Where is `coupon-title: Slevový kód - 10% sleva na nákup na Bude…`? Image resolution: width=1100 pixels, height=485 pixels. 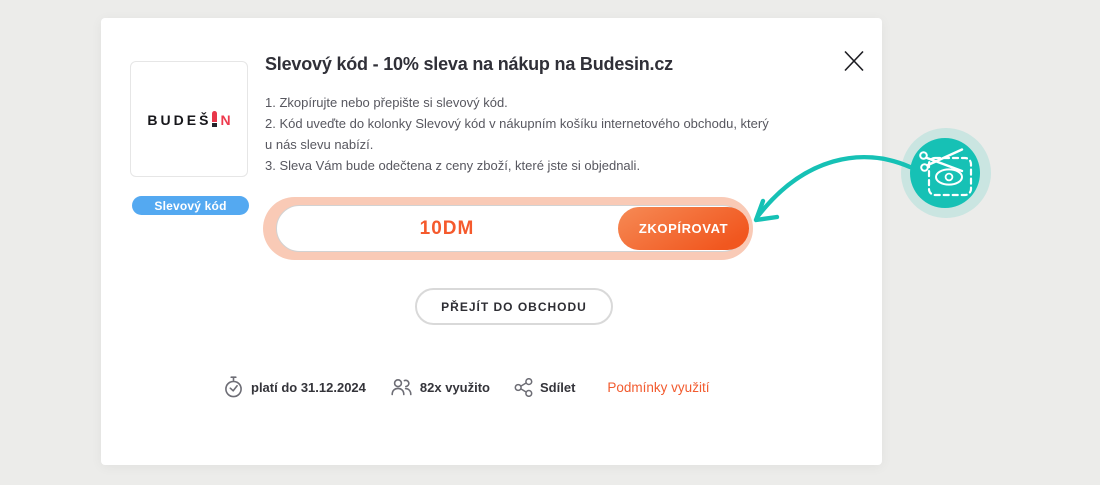 coupon-title: Slevový kód - 10% sleva na nákup na Bude… is located at coordinates (469, 64).